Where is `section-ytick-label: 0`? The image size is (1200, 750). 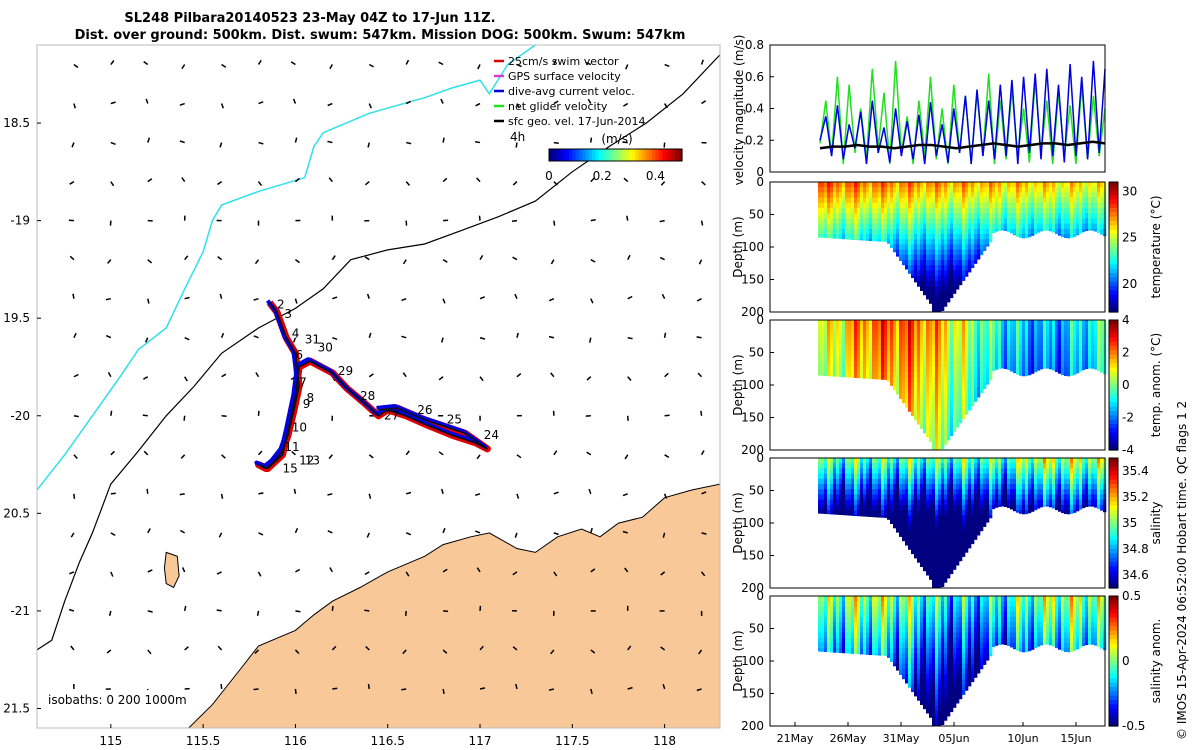
section-ytick-label: 0 is located at coordinates (760, 320).